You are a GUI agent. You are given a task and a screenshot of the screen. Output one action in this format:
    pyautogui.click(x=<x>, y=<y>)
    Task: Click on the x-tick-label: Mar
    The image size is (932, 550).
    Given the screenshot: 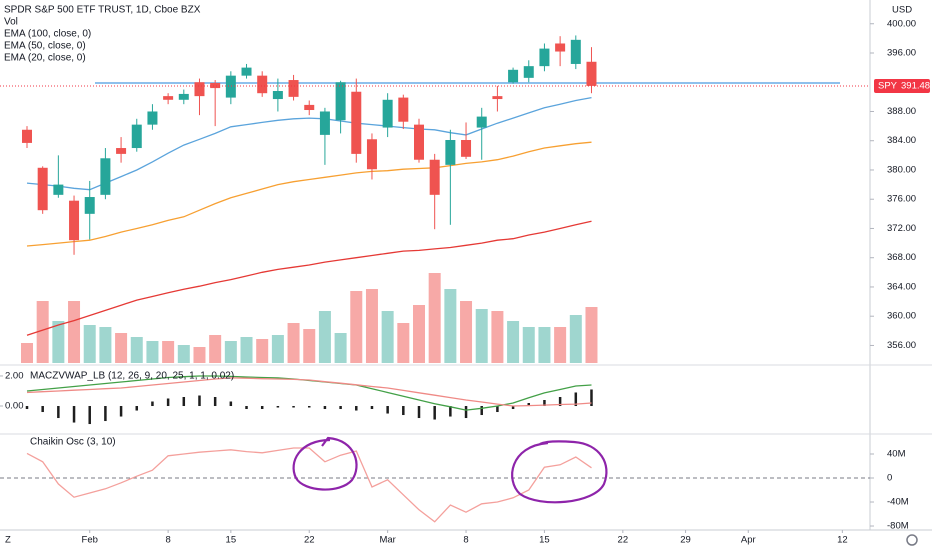 What is the action you would take?
    pyautogui.click(x=387, y=540)
    